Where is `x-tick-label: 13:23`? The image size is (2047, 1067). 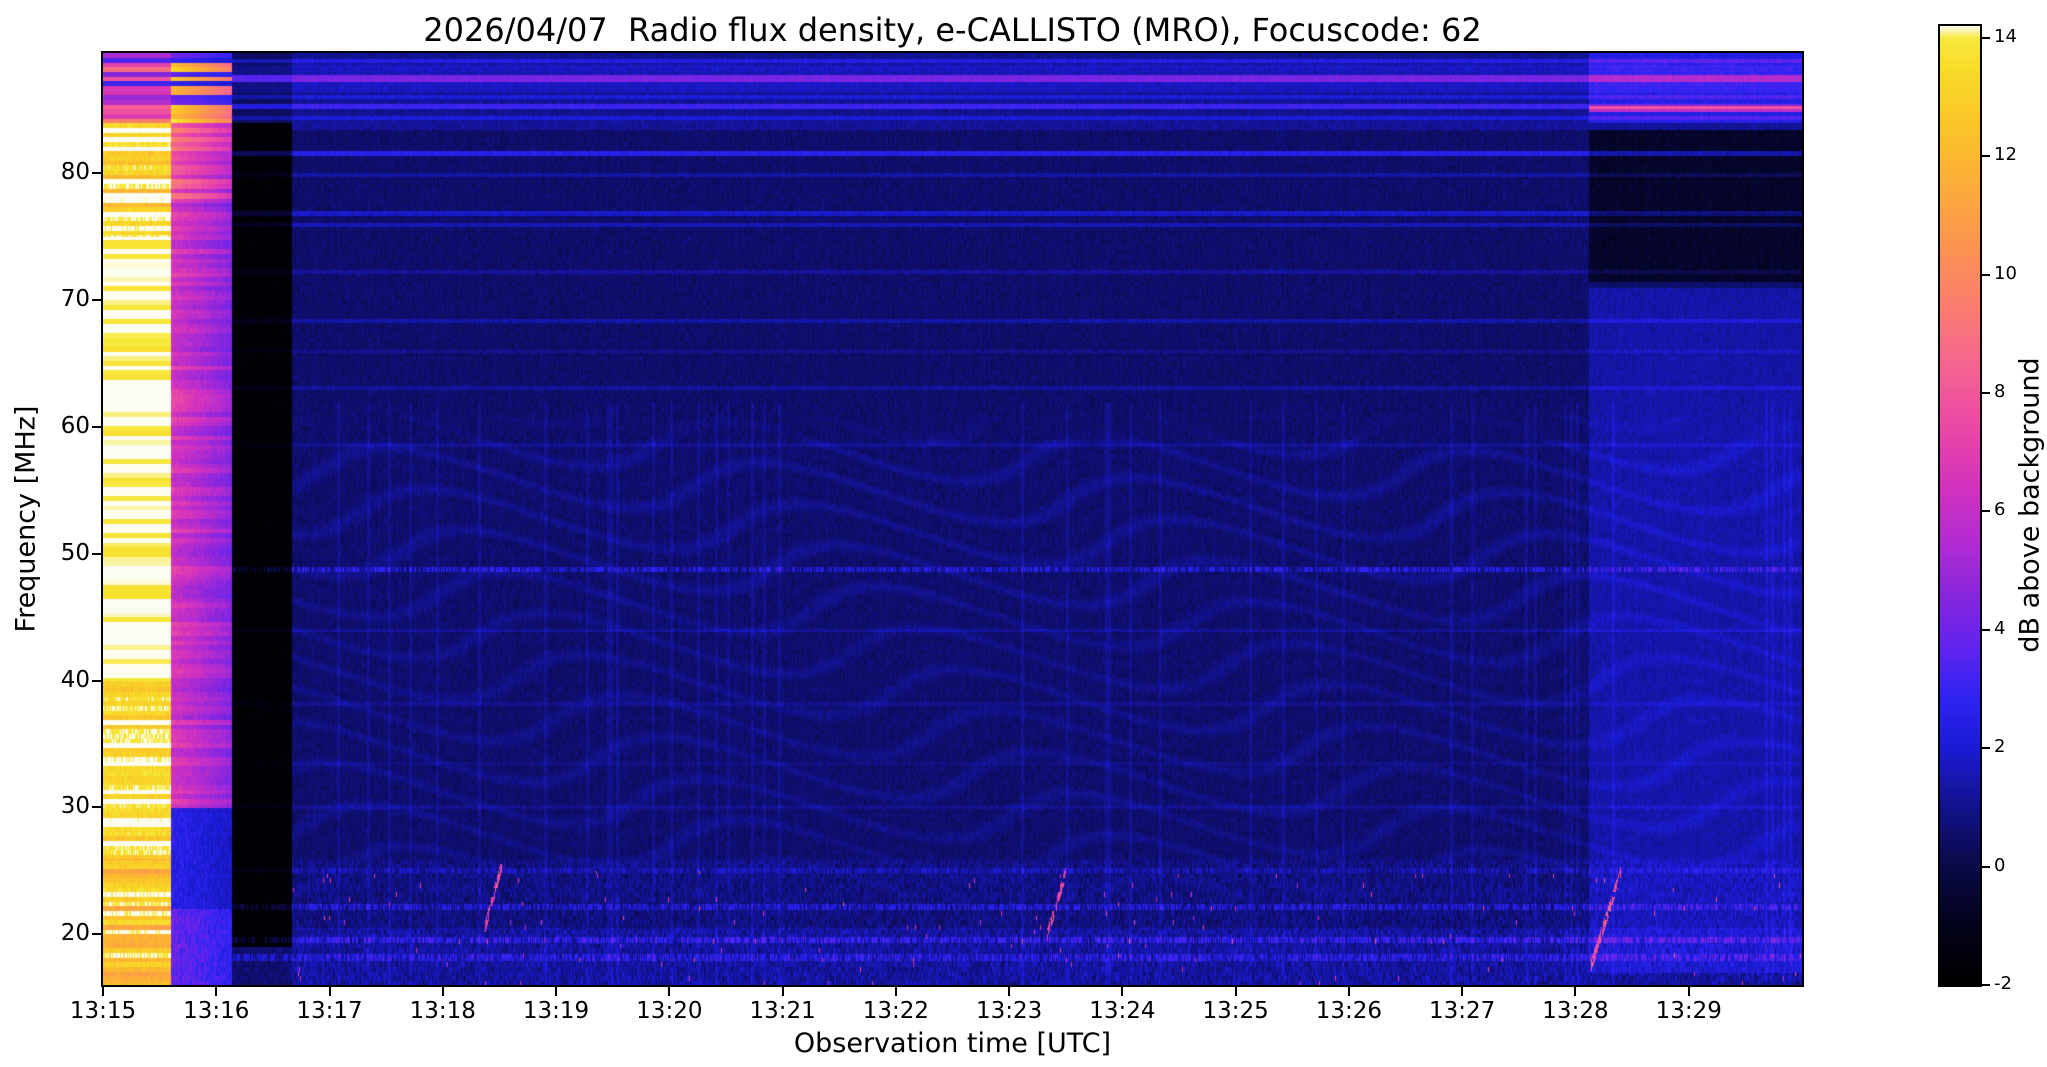 x-tick-label: 13:23 is located at coordinates (1009, 1011).